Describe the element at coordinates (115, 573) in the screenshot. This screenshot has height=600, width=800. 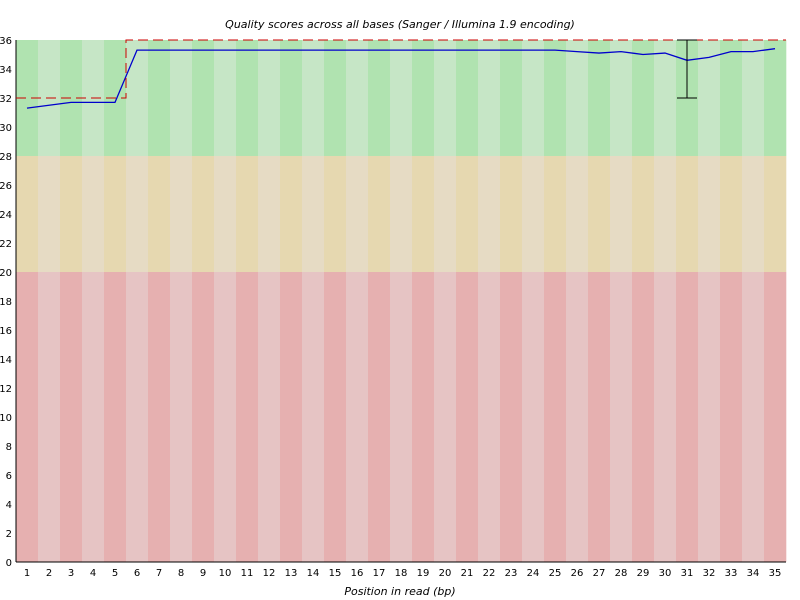
I see `x-tick-label: 5` at that location.